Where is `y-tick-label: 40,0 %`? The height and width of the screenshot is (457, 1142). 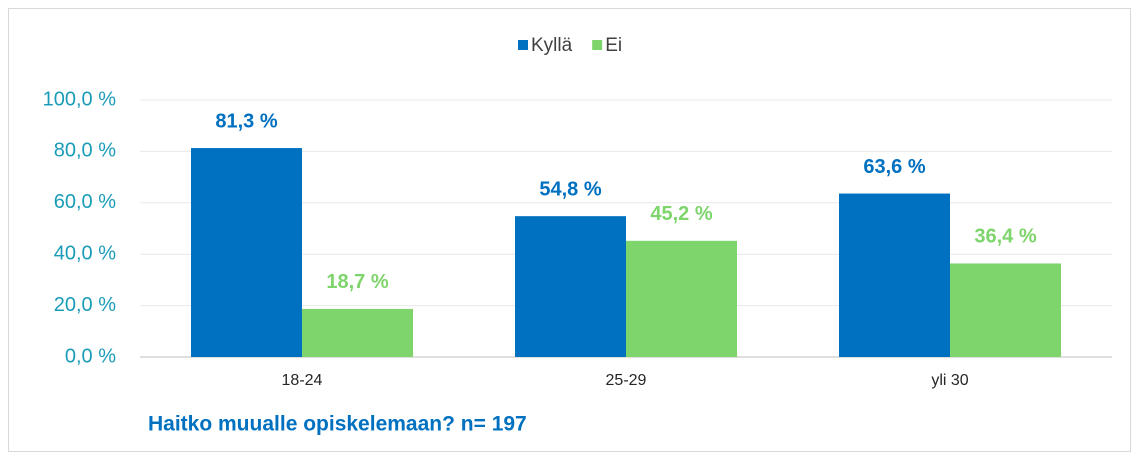
y-tick-label: 40,0 % is located at coordinates (85, 253).